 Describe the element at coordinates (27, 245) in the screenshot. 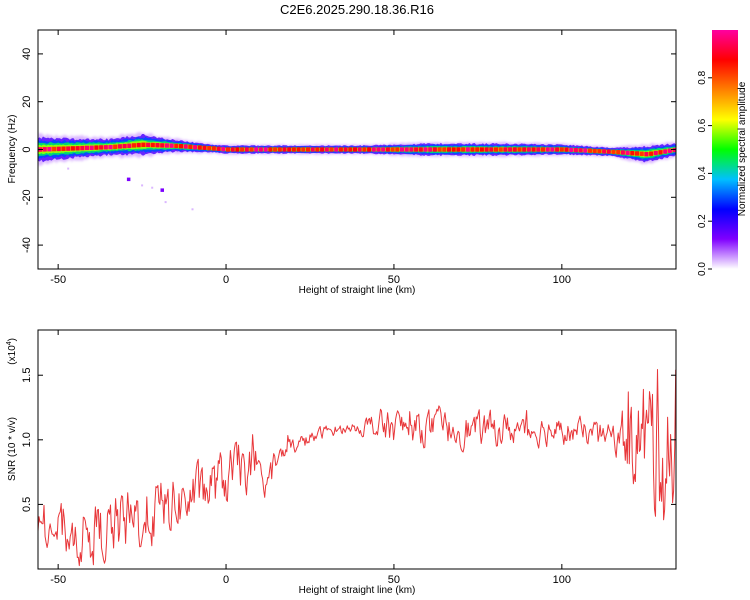

I see `spectrogram-y-tick-label: -40` at that location.